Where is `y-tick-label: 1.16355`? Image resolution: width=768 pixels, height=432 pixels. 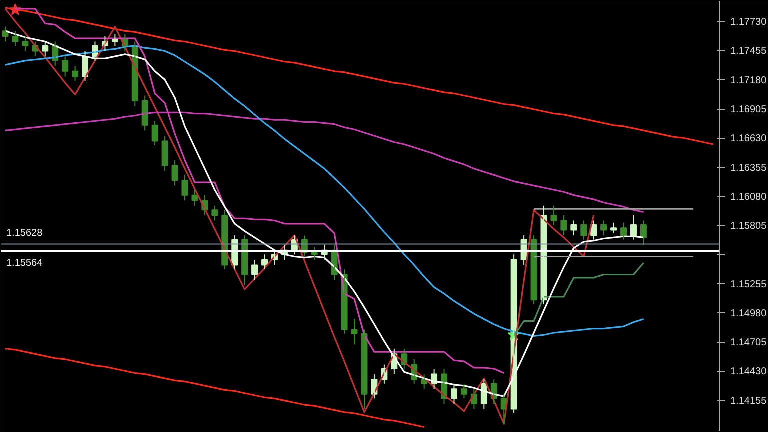
y-tick-label: 1.16355 is located at coordinates (749, 168).